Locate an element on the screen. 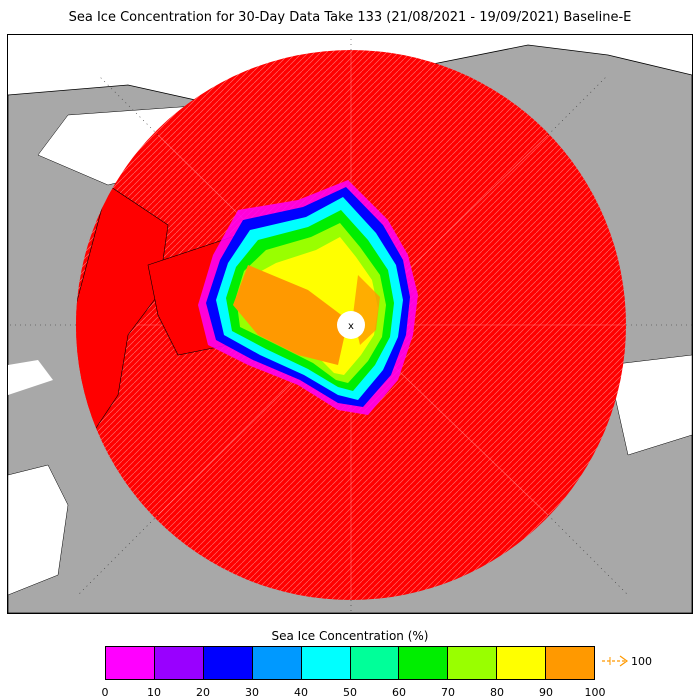  colorbar-tick-label: 50 is located at coordinates (350, 692).